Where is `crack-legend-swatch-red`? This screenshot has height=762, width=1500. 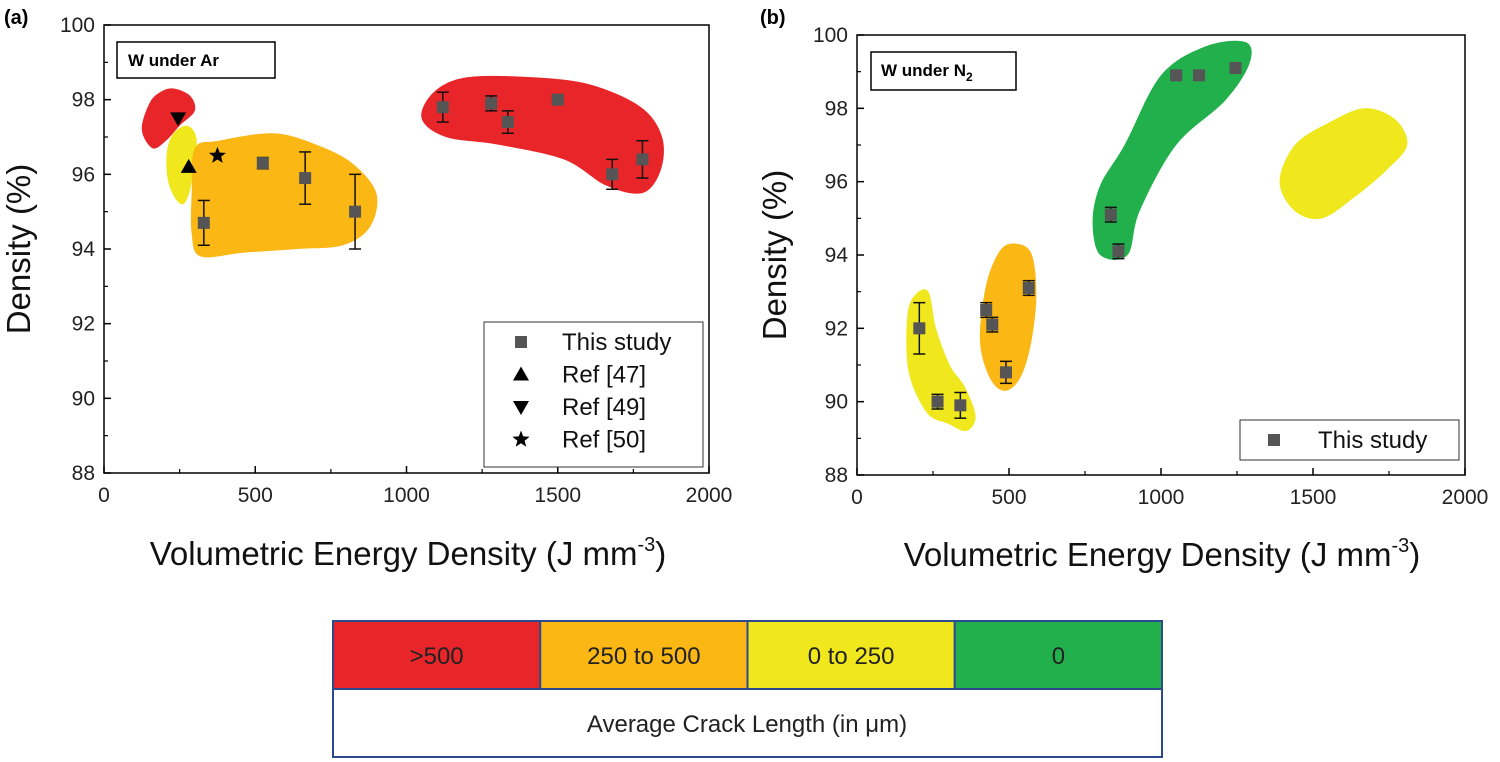
crack-legend-swatch-red is located at coordinates (437, 655).